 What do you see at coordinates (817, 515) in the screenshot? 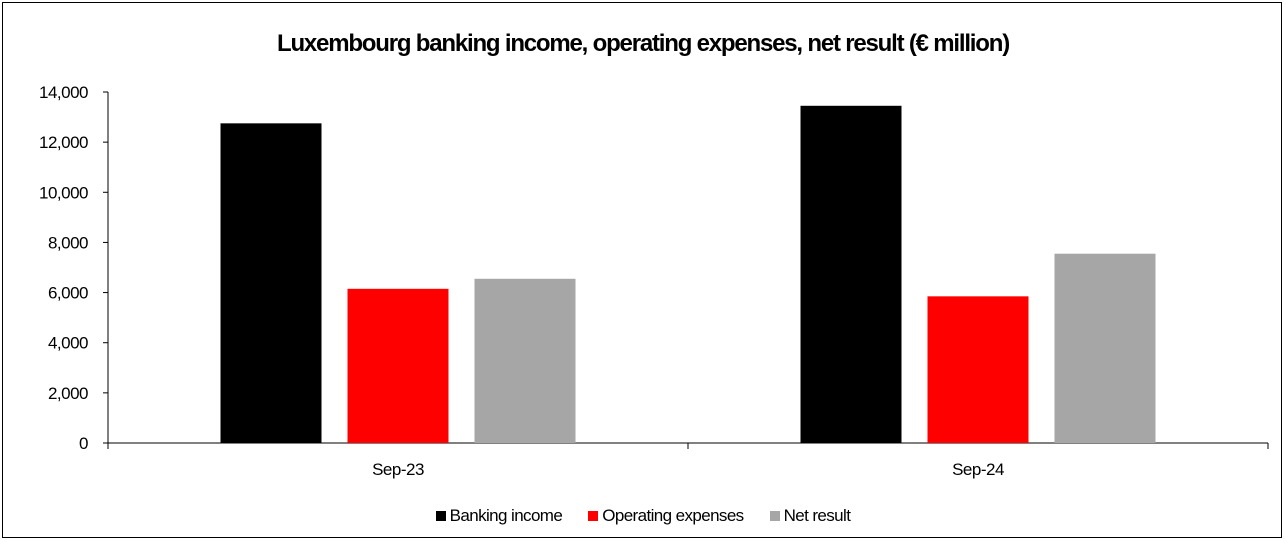
I see `legend-label: Net result` at bounding box center [817, 515].